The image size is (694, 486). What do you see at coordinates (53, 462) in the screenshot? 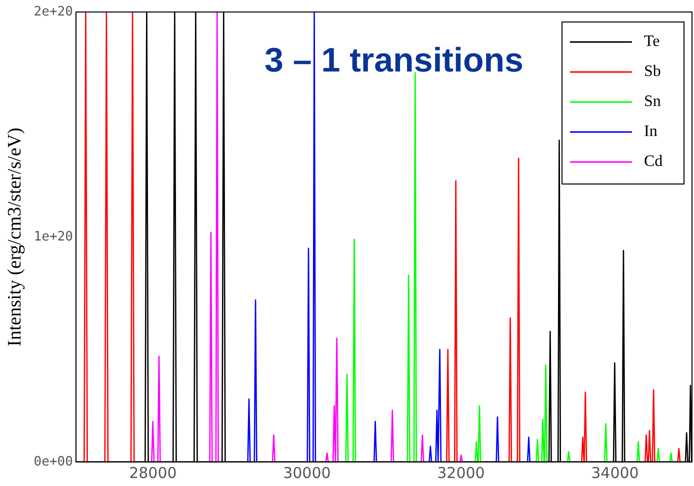
I see `y-tick-label: 0e+00` at bounding box center [53, 462].